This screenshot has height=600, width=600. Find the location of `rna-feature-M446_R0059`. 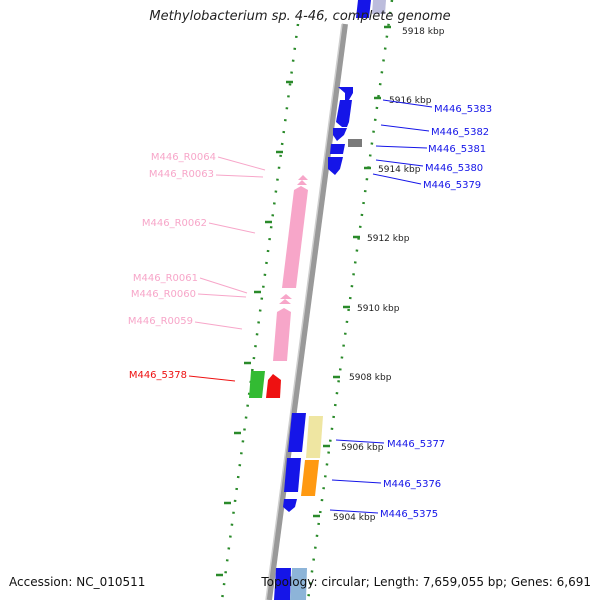

rna-feature-M446_R0059 is located at coordinates (282, 334).